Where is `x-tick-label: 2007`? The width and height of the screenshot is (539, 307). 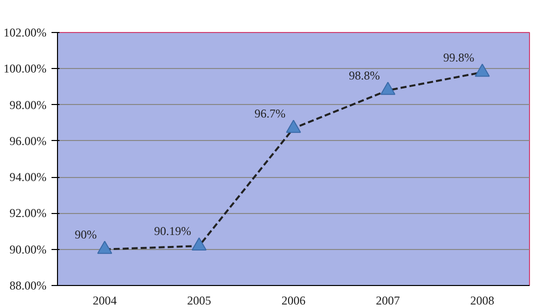 x-tick-label: 2007 is located at coordinates (388, 300).